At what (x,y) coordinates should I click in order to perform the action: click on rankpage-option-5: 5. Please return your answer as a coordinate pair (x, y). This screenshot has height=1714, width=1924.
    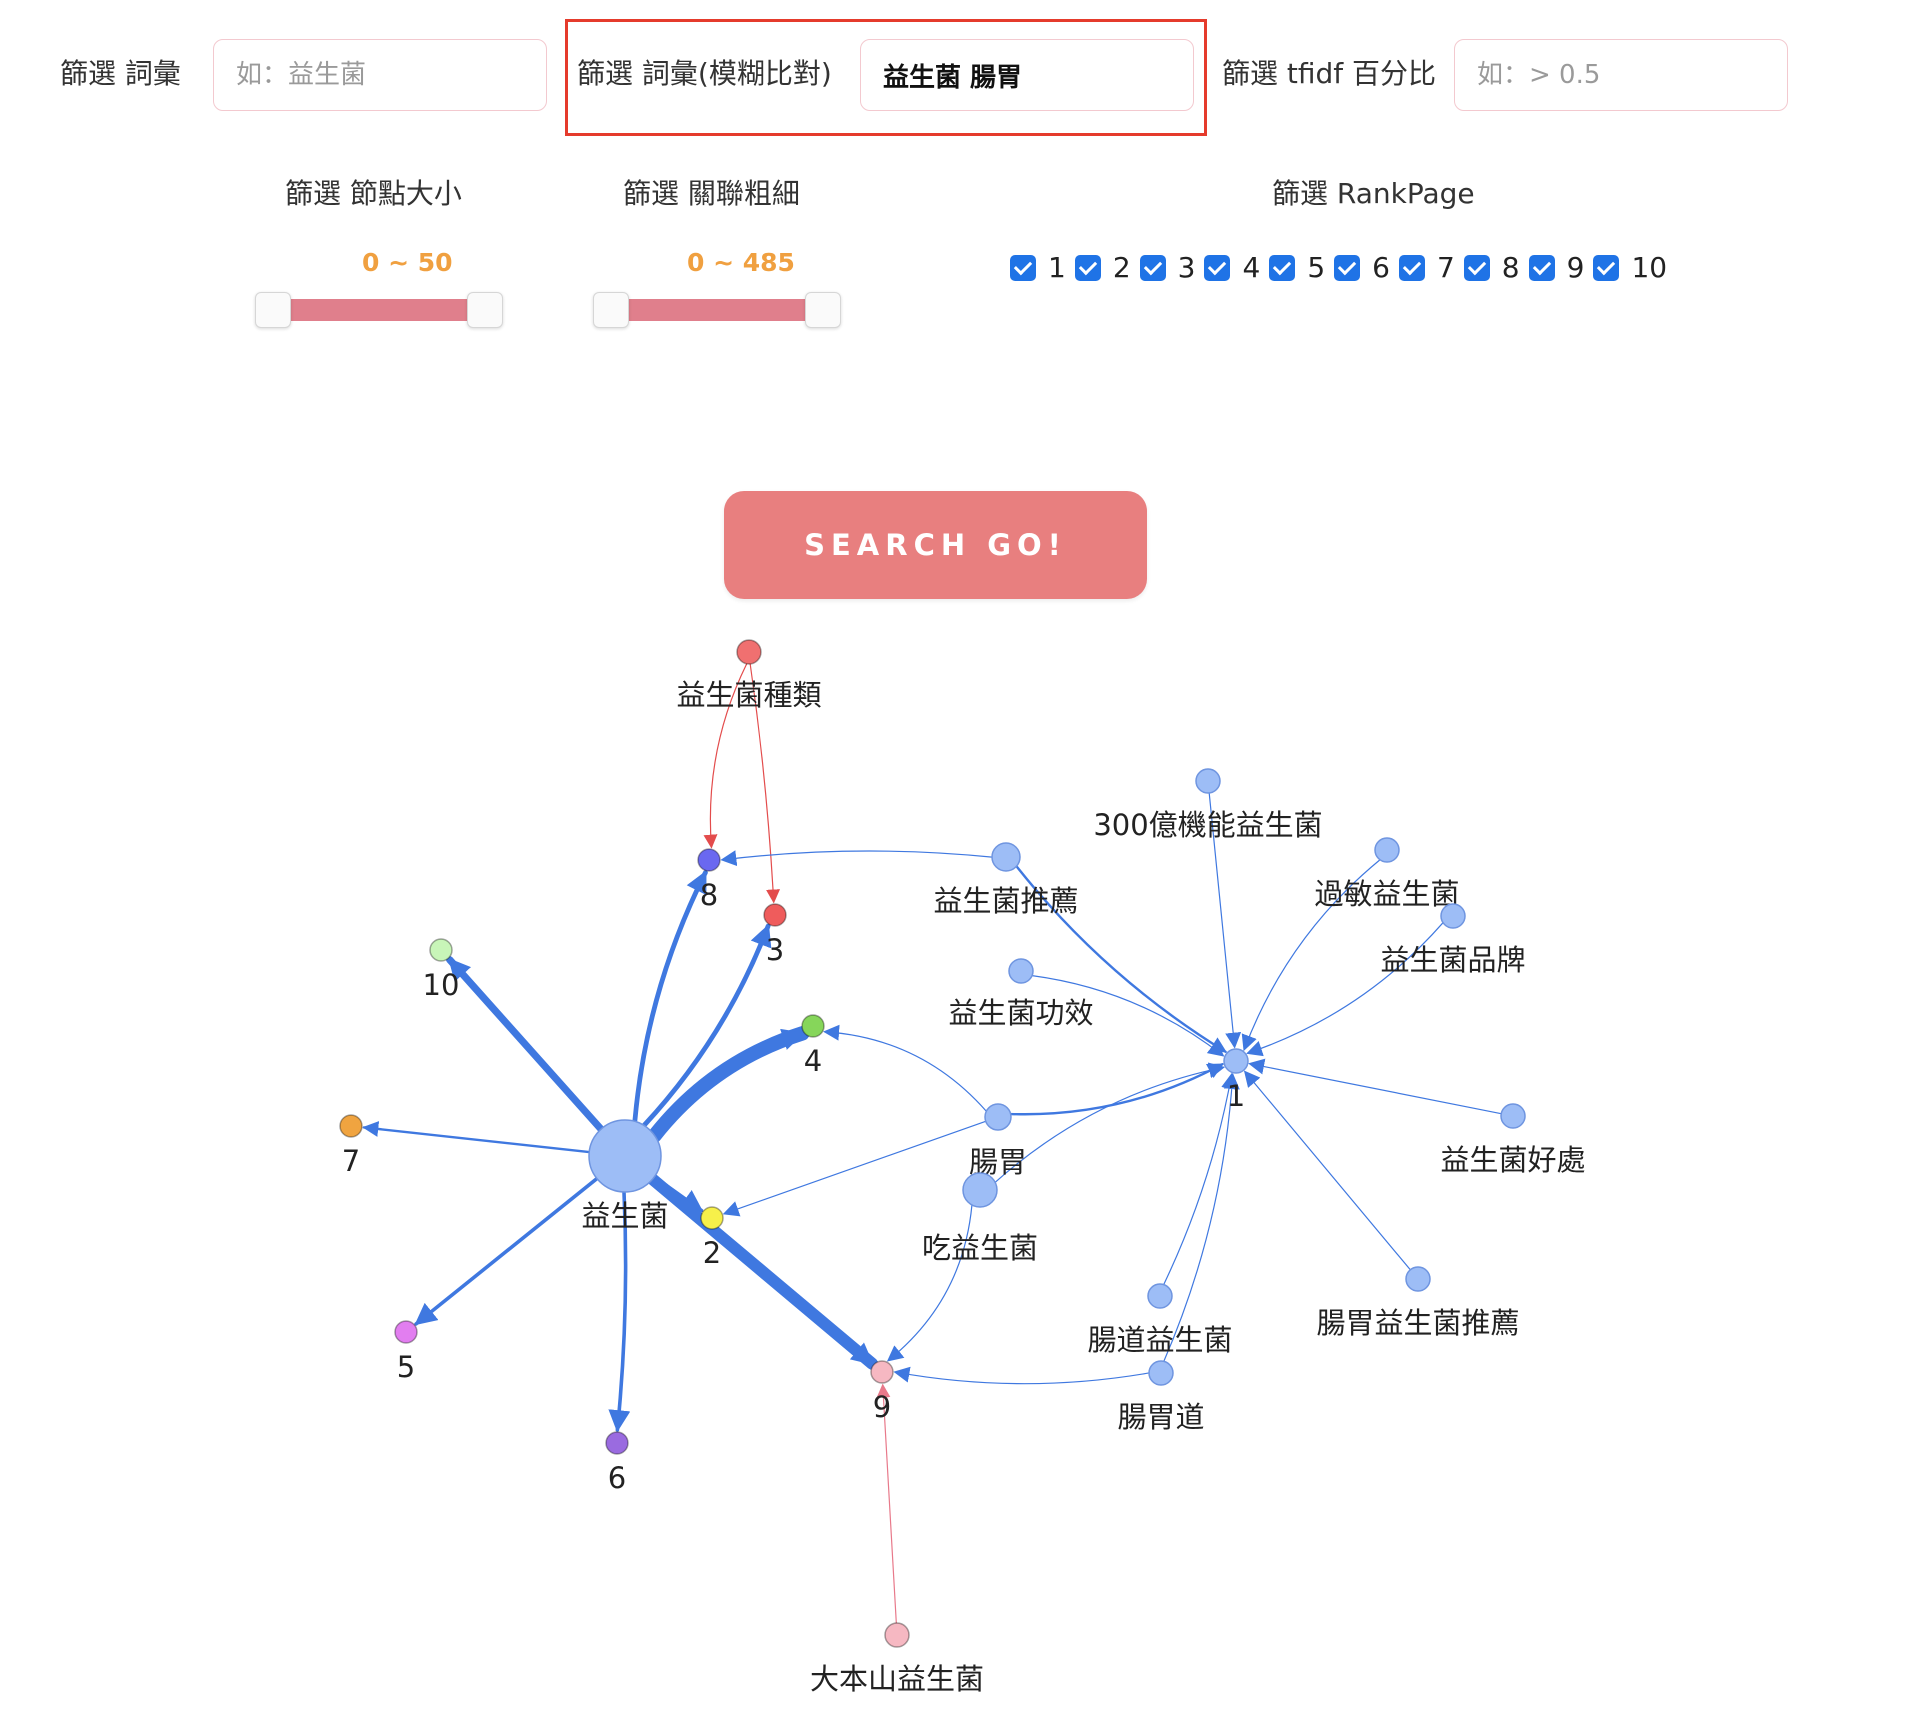
    Looking at the image, I should click on (1297, 267).